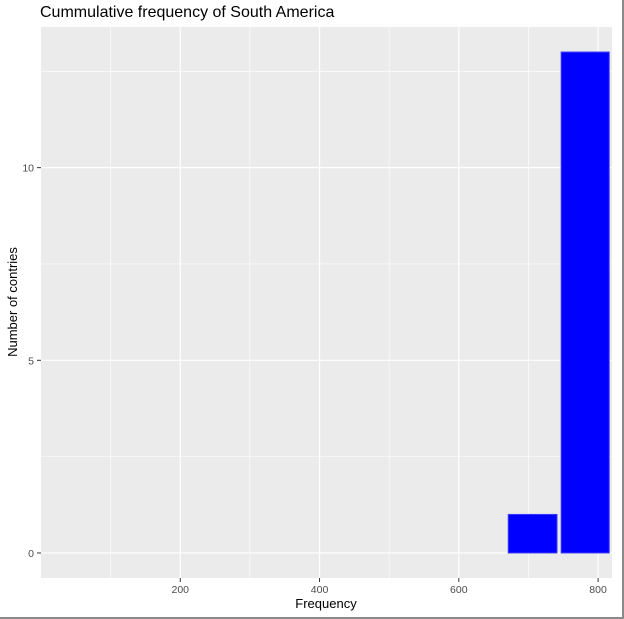 The height and width of the screenshot is (619, 624). I want to click on x-axis-title: Frequency, so click(326, 603).